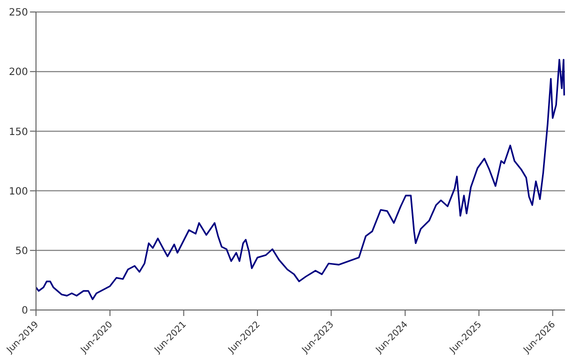 This screenshot has width=583, height=364. Describe the element at coordinates (25, 311) in the screenshot. I see `y-tick-label: 0` at that location.